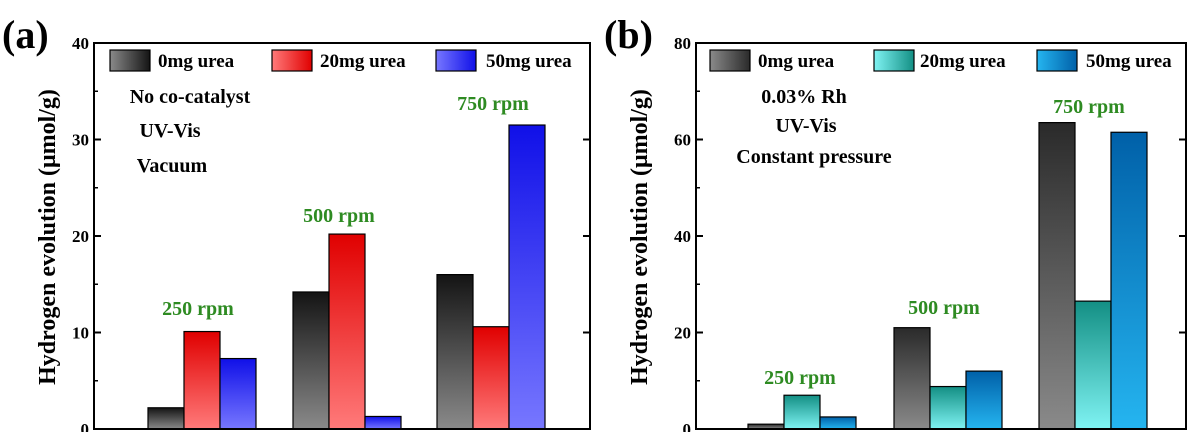 This screenshot has width=1189, height=432. I want to click on panel-b-condition-text: UV-Vis, so click(805, 126).